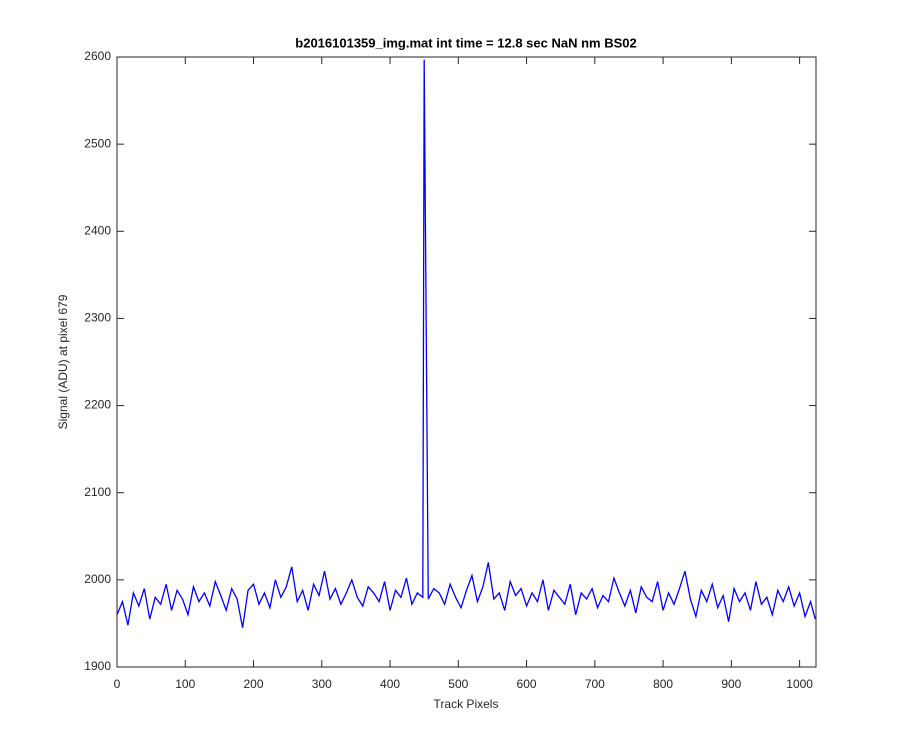 The width and height of the screenshot is (900, 750). What do you see at coordinates (527, 684) in the screenshot?
I see `x-tick-label: 600` at bounding box center [527, 684].